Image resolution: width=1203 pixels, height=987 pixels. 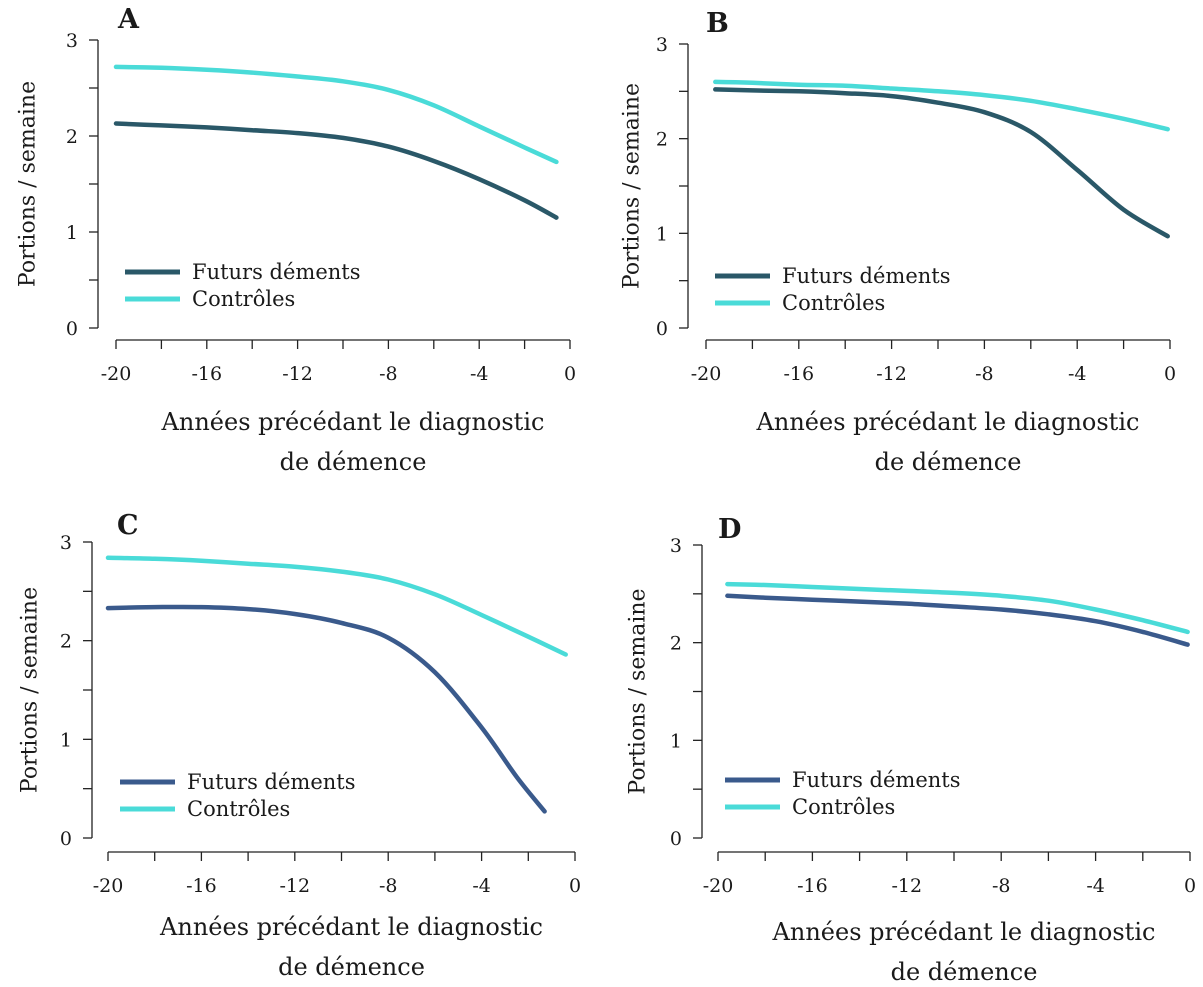 I want to click on panel-letter: B, so click(x=717, y=23).